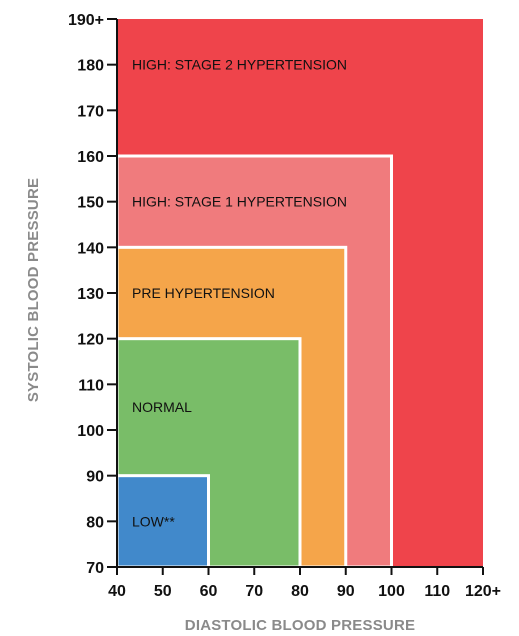 The width and height of the screenshot is (519, 636). What do you see at coordinates (95, 522) in the screenshot?
I see `y-tick-label: 80` at bounding box center [95, 522].